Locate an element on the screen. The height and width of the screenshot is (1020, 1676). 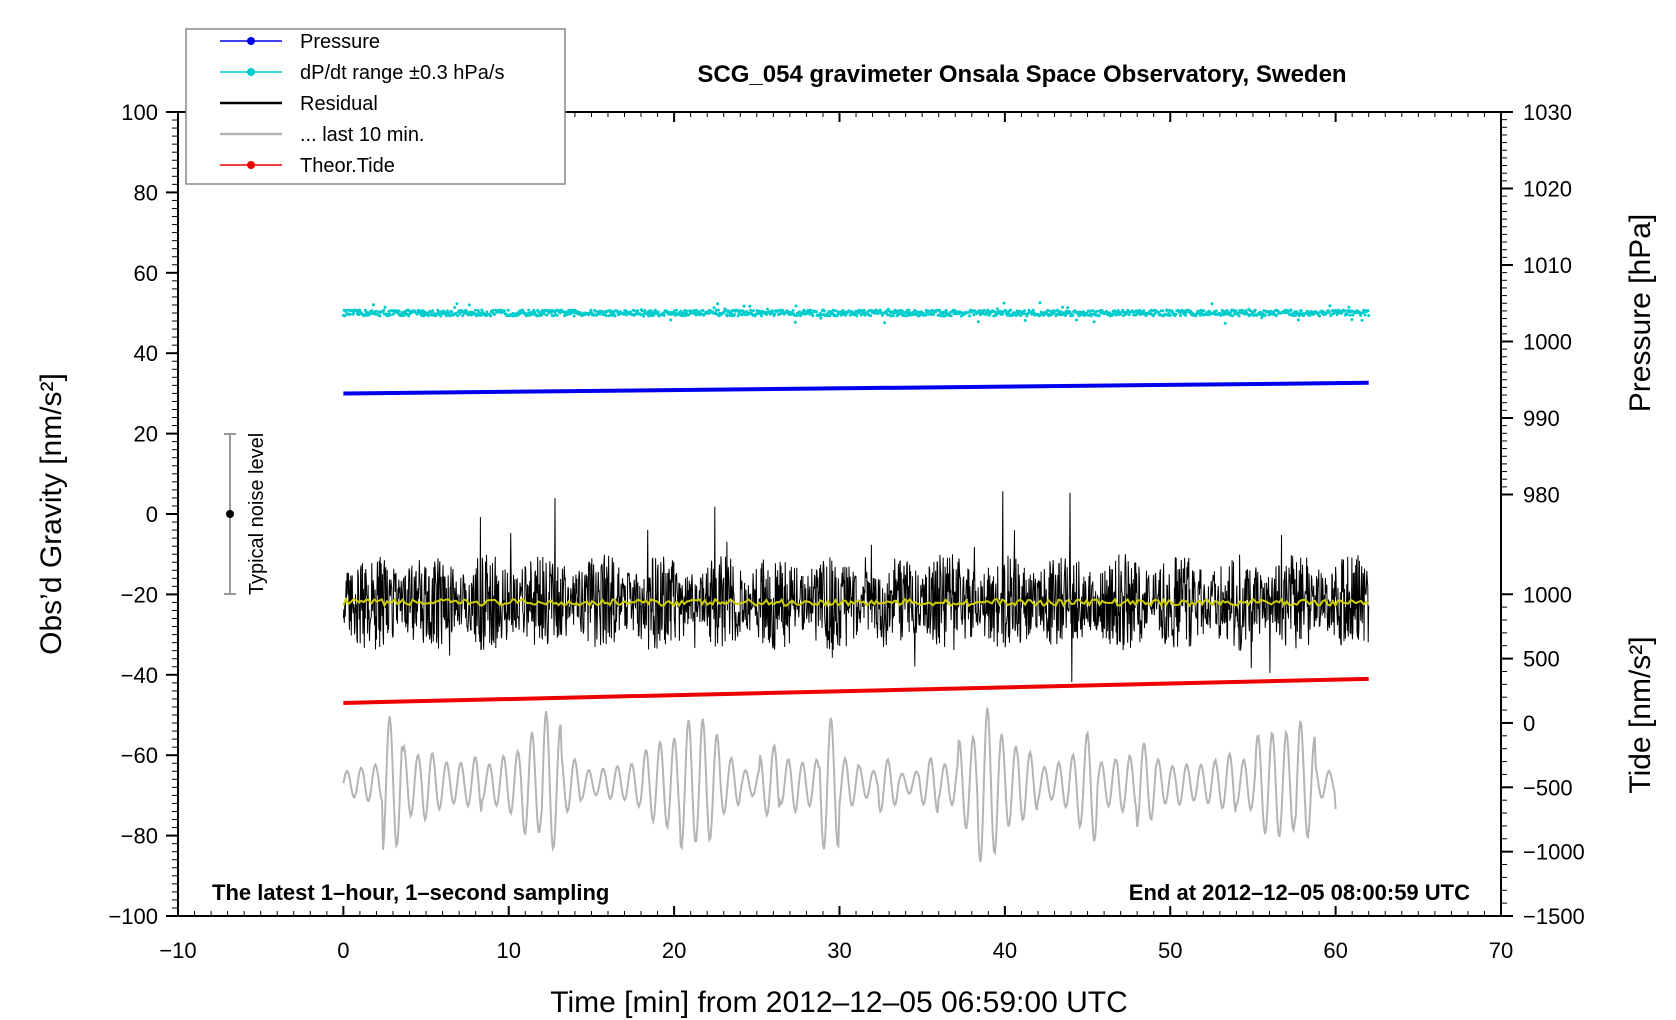
pressure-series is located at coordinates (856, 388).